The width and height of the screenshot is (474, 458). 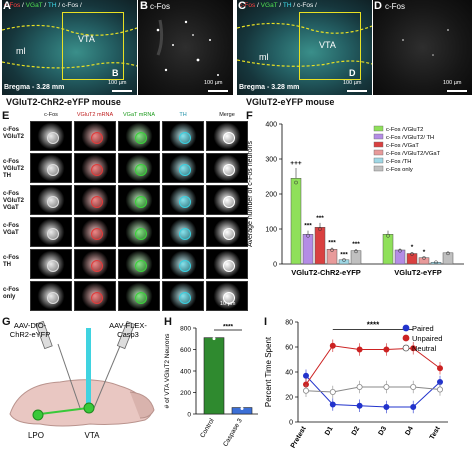 What do you see at coordinates (122, 91) in the screenshot?
I see `panel-a-scale-bar` at bounding box center [122, 91].